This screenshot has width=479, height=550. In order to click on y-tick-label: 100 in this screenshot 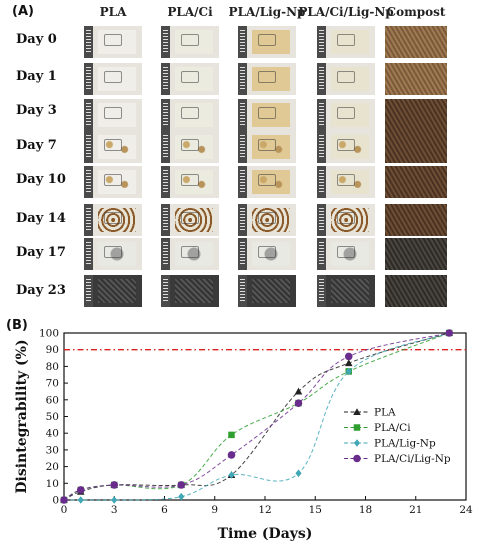, I will do `click(49, 334)`.